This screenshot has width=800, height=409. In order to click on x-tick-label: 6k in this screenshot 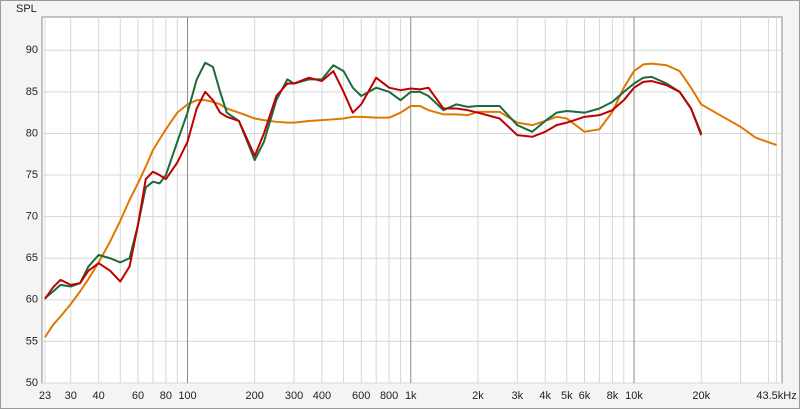, I will do `click(585, 396)`.